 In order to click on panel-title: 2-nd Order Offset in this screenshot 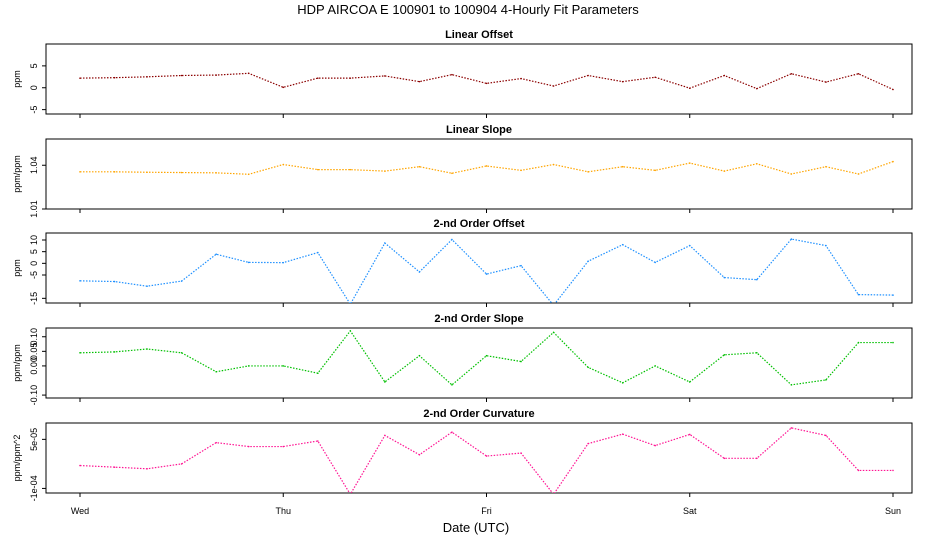, I will do `click(478, 224)`.